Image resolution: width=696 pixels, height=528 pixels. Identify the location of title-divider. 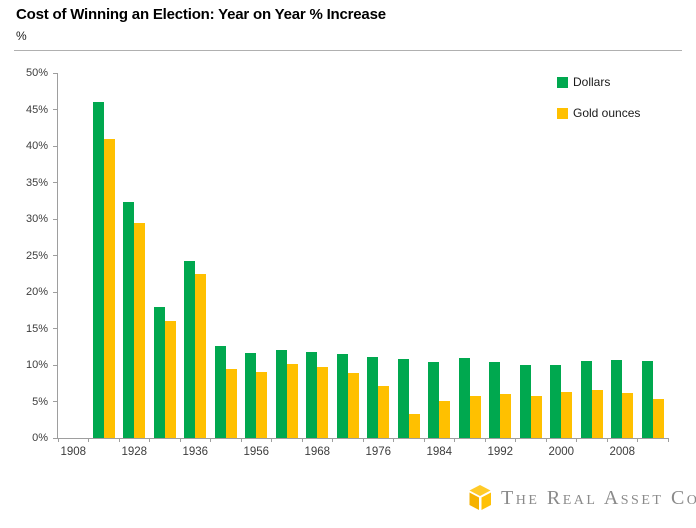
(348, 50).